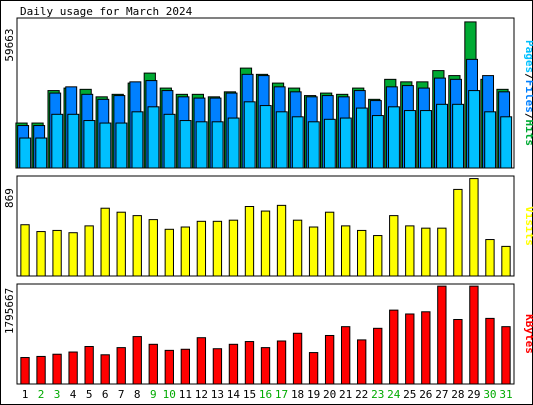 The width and height of the screenshot is (533, 405). I want to click on visits-legend: Visits, so click(528, 226).